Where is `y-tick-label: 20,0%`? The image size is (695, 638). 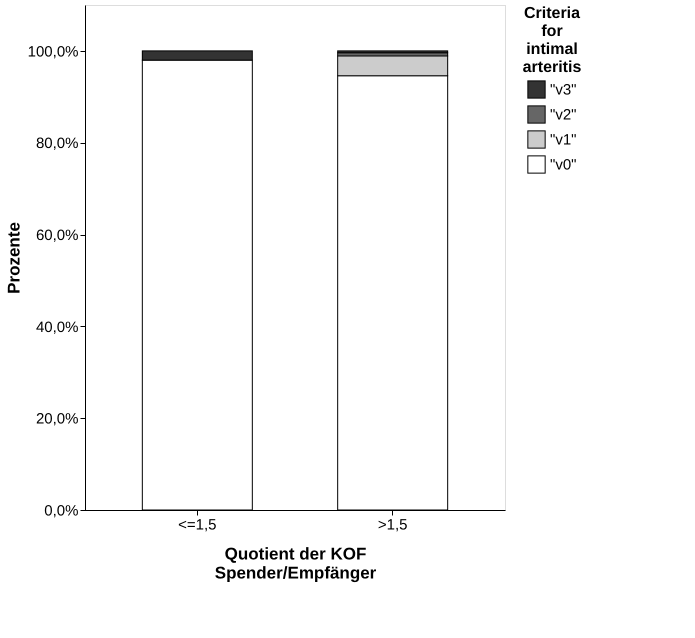 y-tick-label: 20,0% is located at coordinates (57, 419).